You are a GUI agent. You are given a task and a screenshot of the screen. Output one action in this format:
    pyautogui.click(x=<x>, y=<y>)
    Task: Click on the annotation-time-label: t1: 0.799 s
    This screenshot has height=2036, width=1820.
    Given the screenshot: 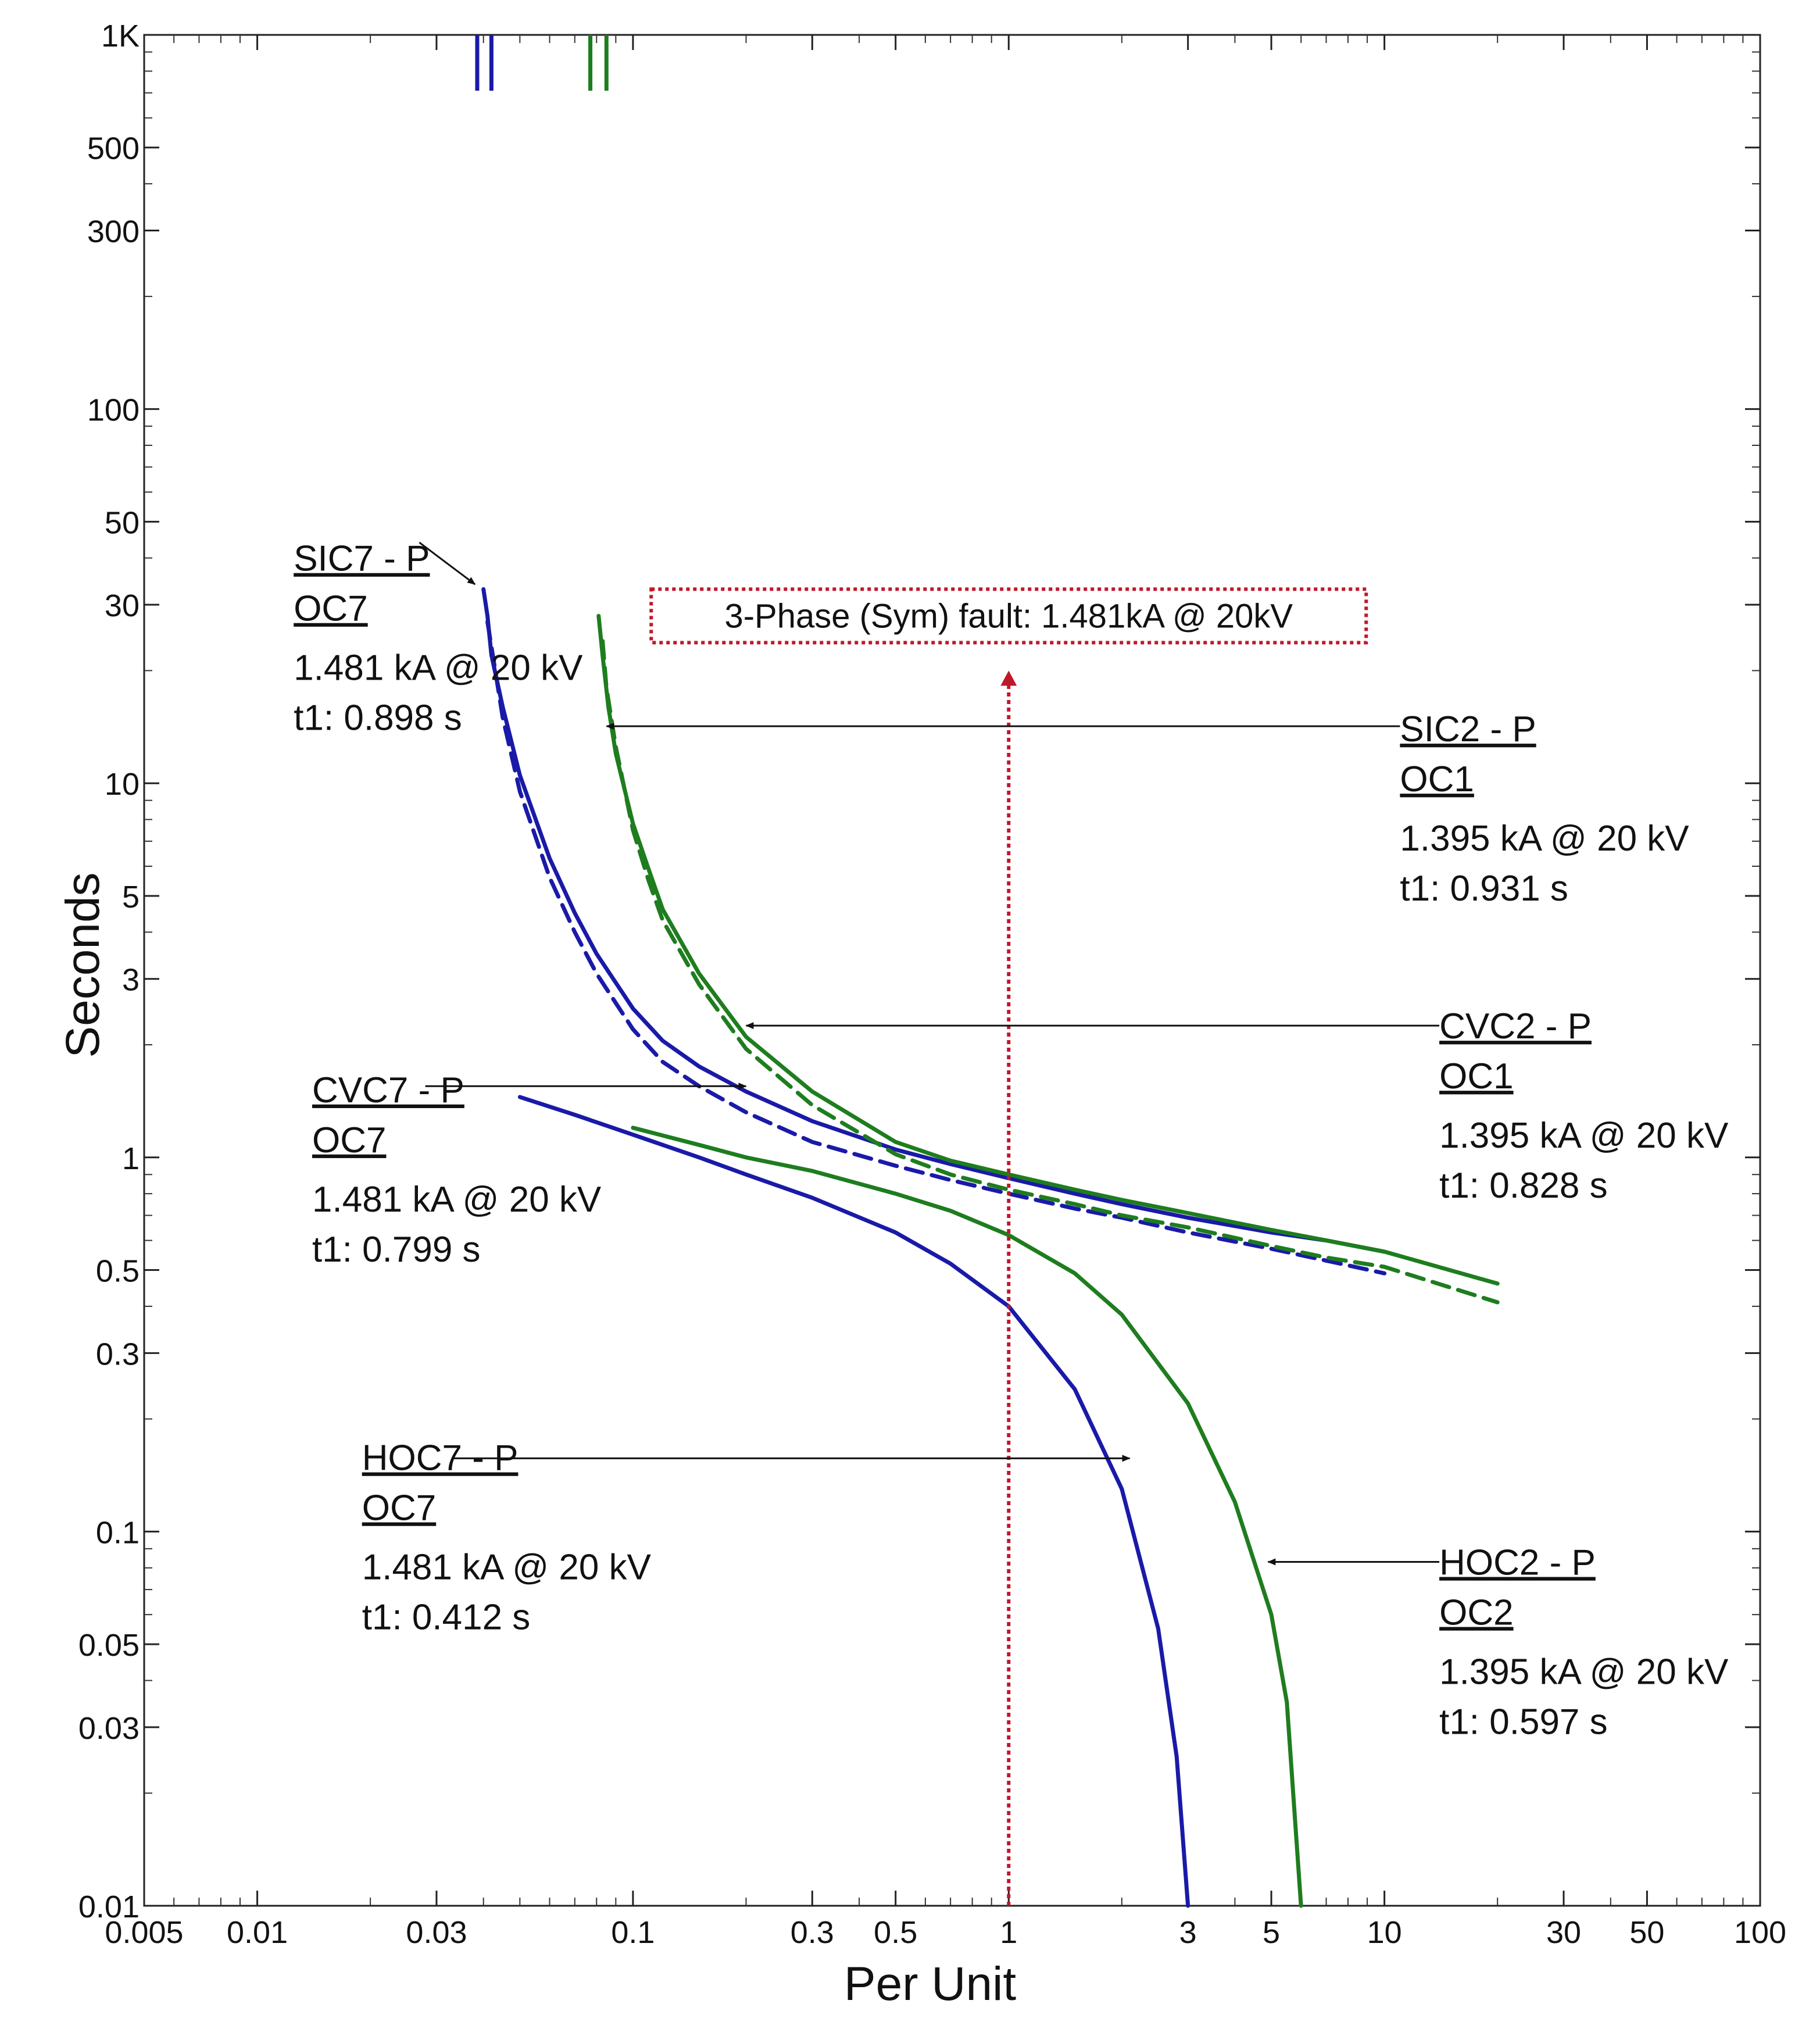 What is the action you would take?
    pyautogui.click(x=397, y=1250)
    